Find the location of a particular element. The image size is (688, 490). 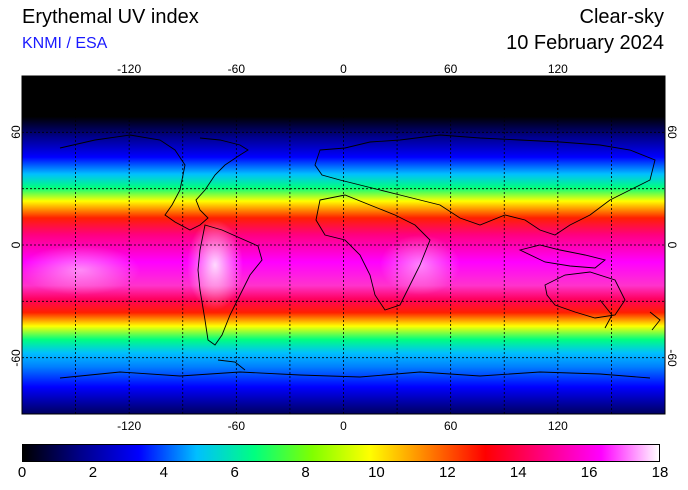

colorbar-tick-label: 2 is located at coordinates (93, 472).